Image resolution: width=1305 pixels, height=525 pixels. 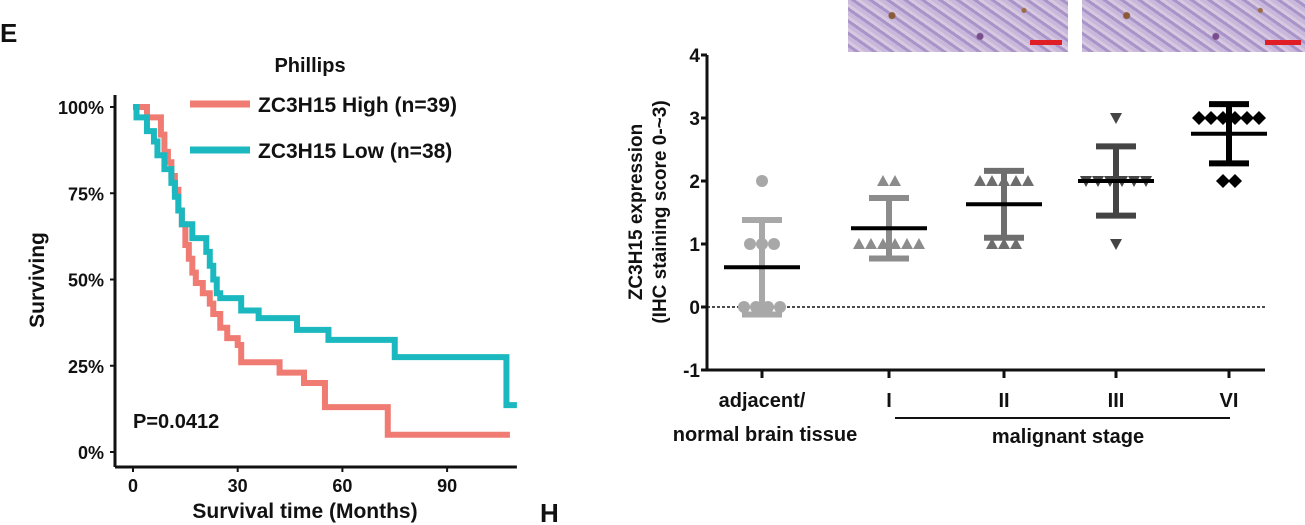 I want to click on legend-label-high: ZC3H15 High (n=39), so click(x=357, y=105).